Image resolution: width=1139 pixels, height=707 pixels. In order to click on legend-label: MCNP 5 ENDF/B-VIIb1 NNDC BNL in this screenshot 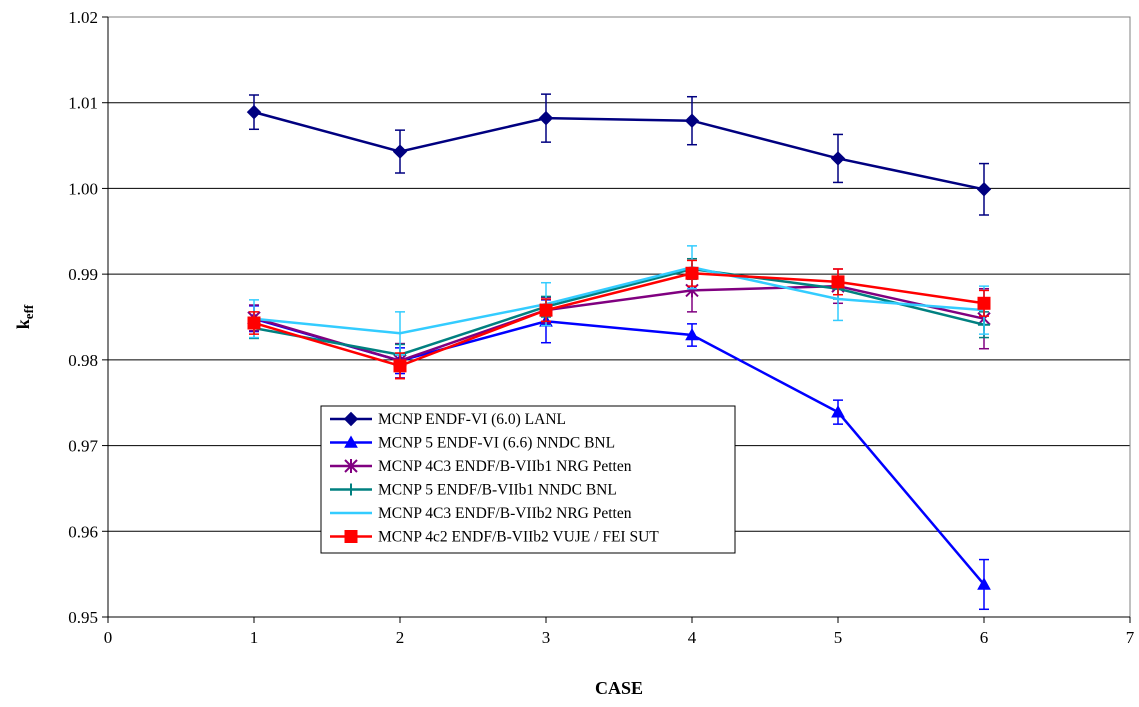, I will do `click(497, 490)`.